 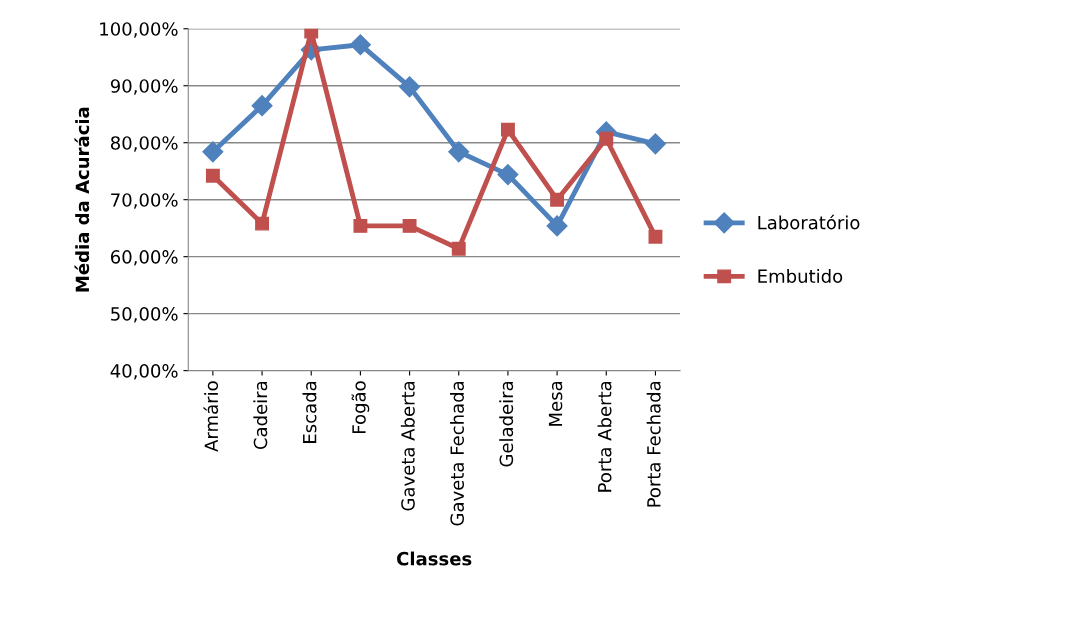 I want to click on x-tick-label: Escada, so click(x=309, y=412).